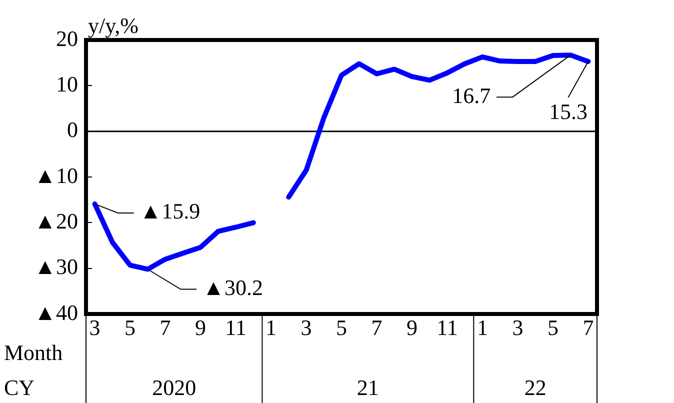 Image resolution: width=674 pixels, height=403 pixels. Describe the element at coordinates (56, 312) in the screenshot. I see `y-tick-label: ▲40` at that location.